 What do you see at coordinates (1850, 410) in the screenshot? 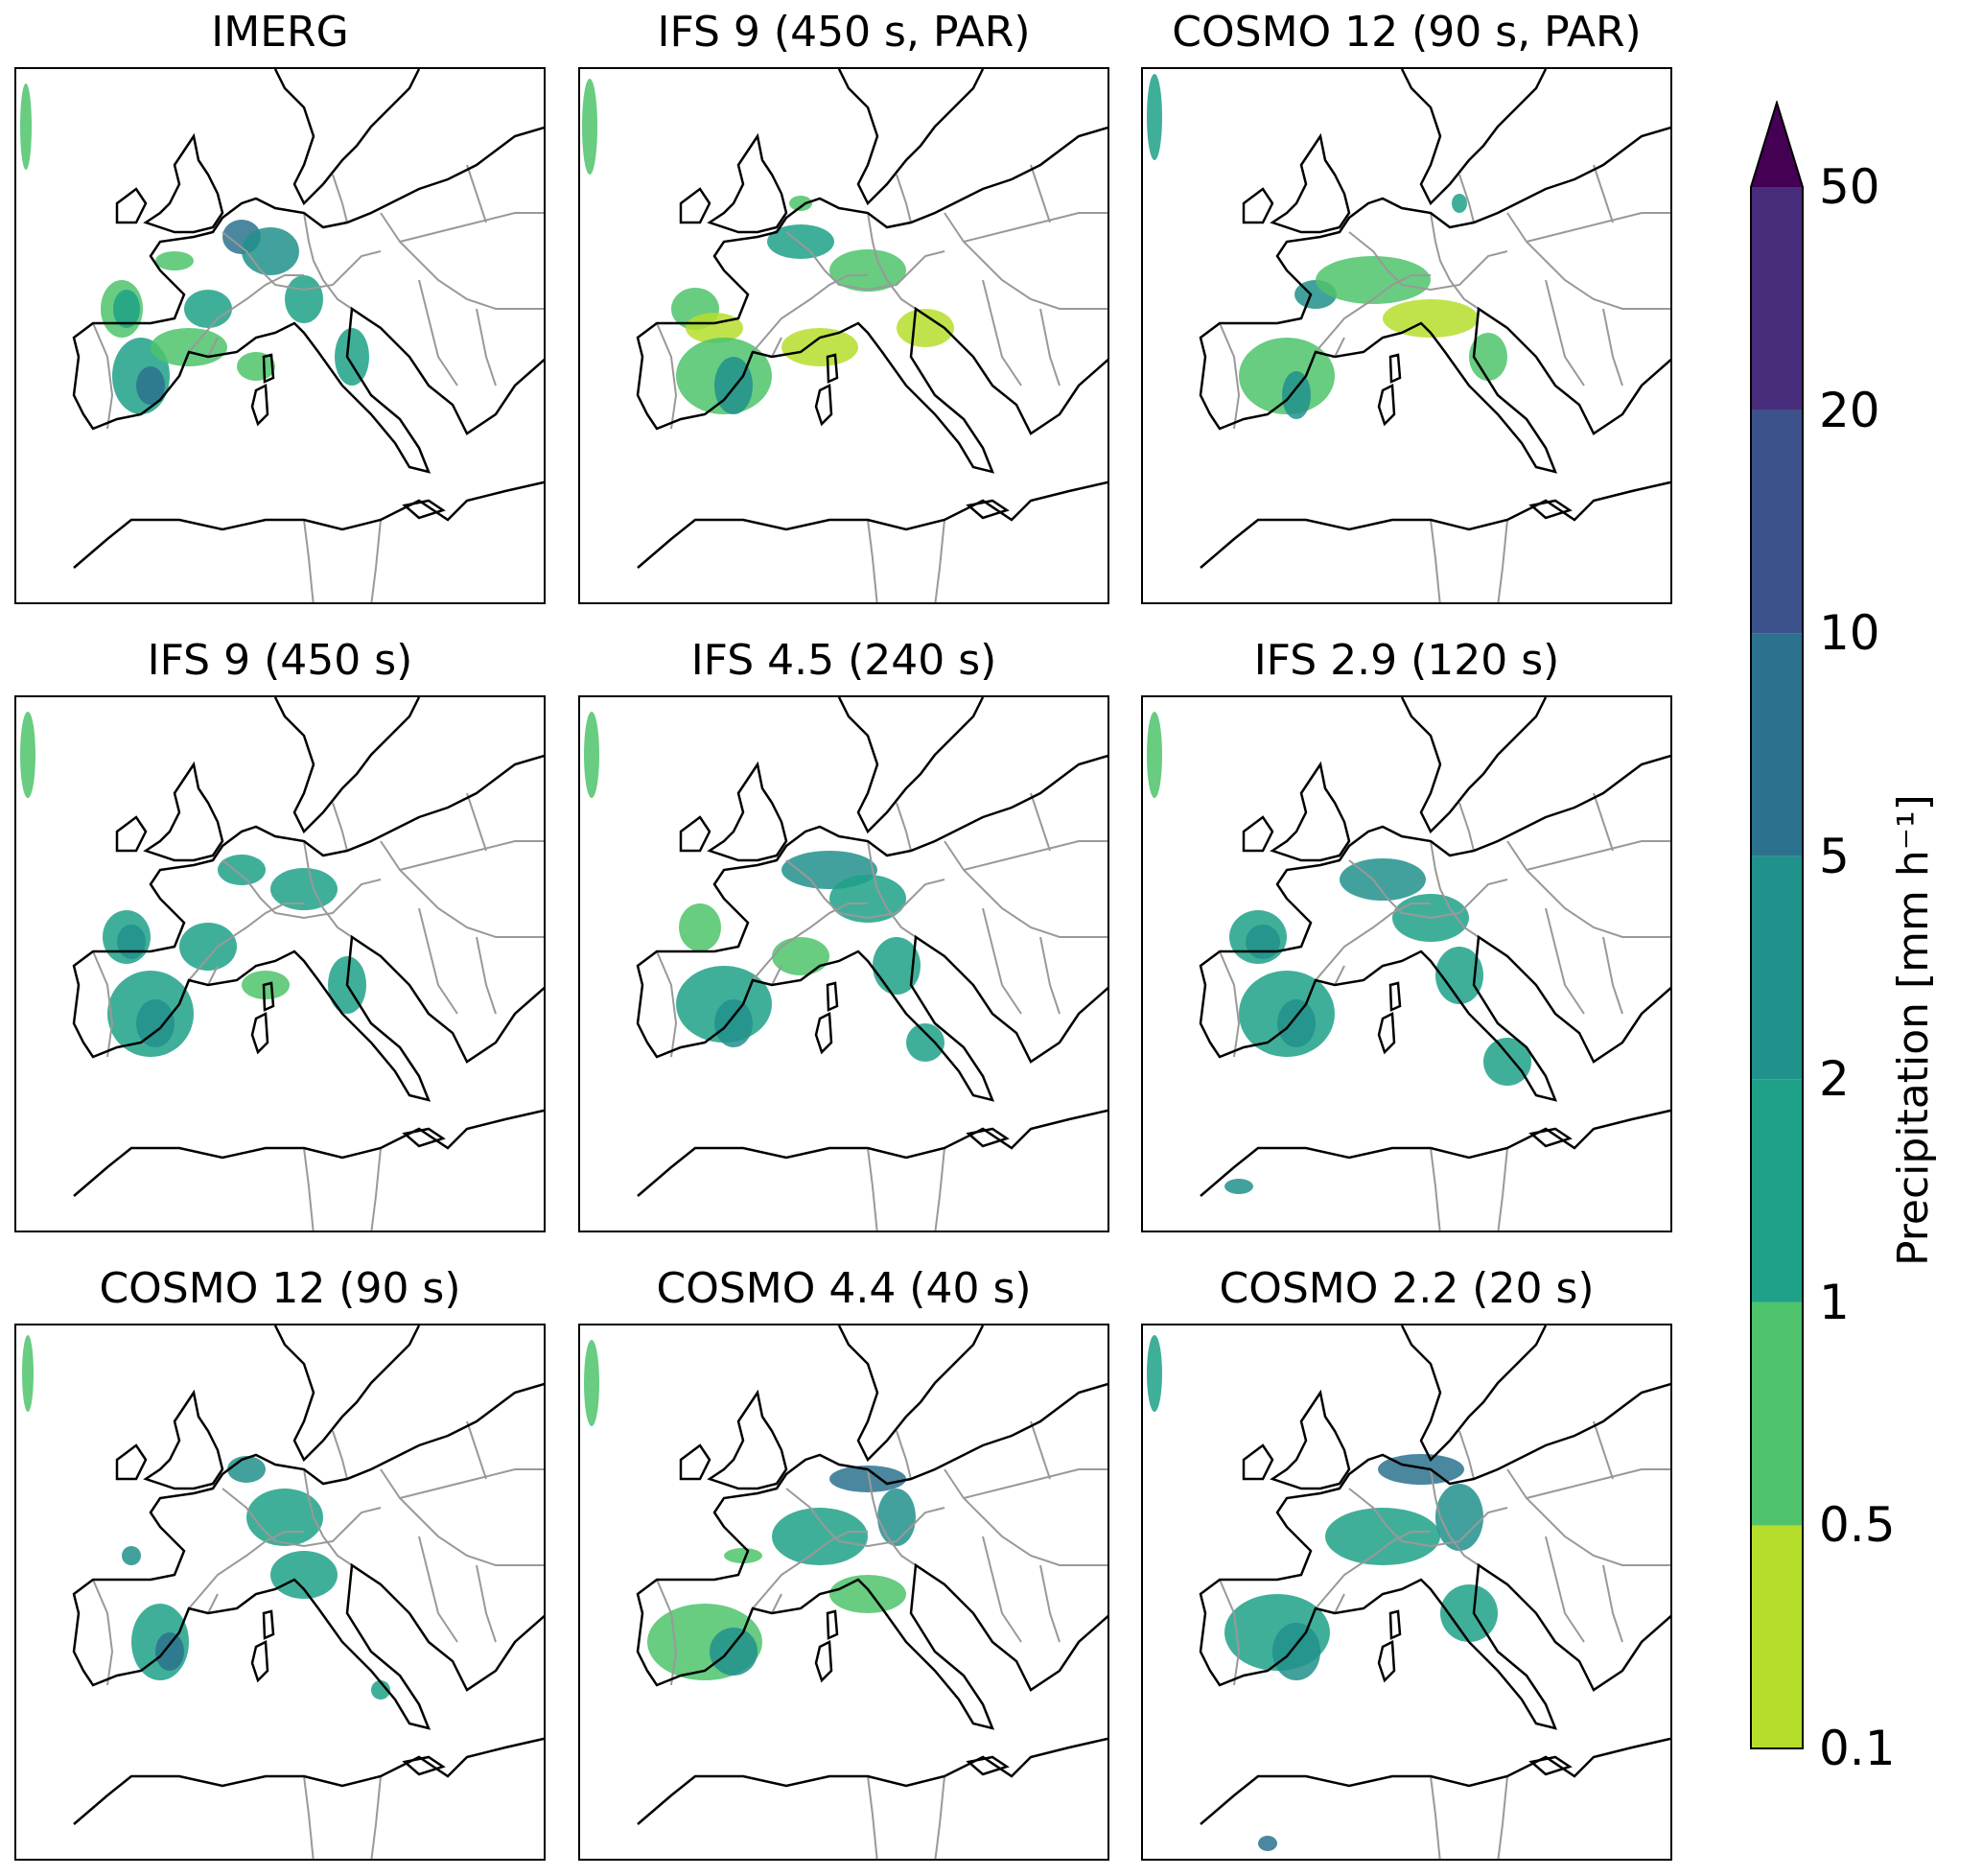
I see `colorbar-tick-label: 20` at bounding box center [1850, 410].